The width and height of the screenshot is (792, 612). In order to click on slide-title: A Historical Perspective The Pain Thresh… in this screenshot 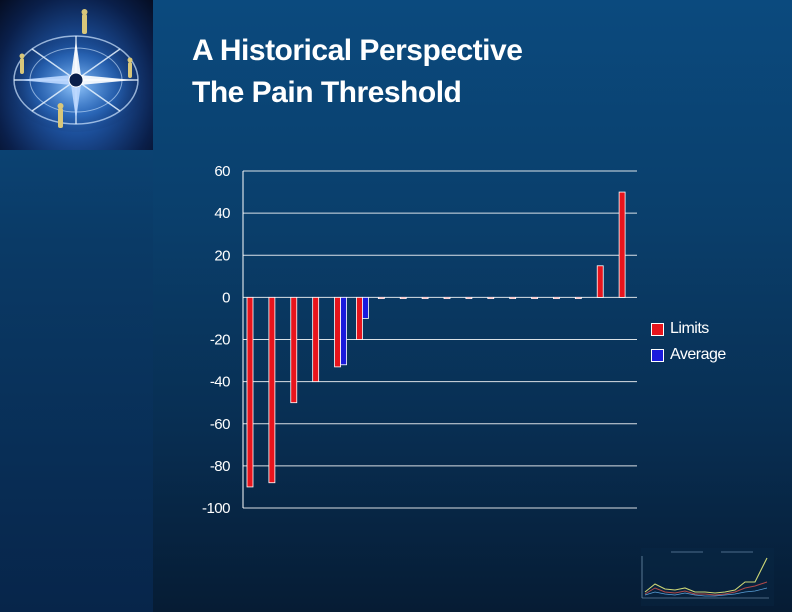, I will do `click(357, 72)`.